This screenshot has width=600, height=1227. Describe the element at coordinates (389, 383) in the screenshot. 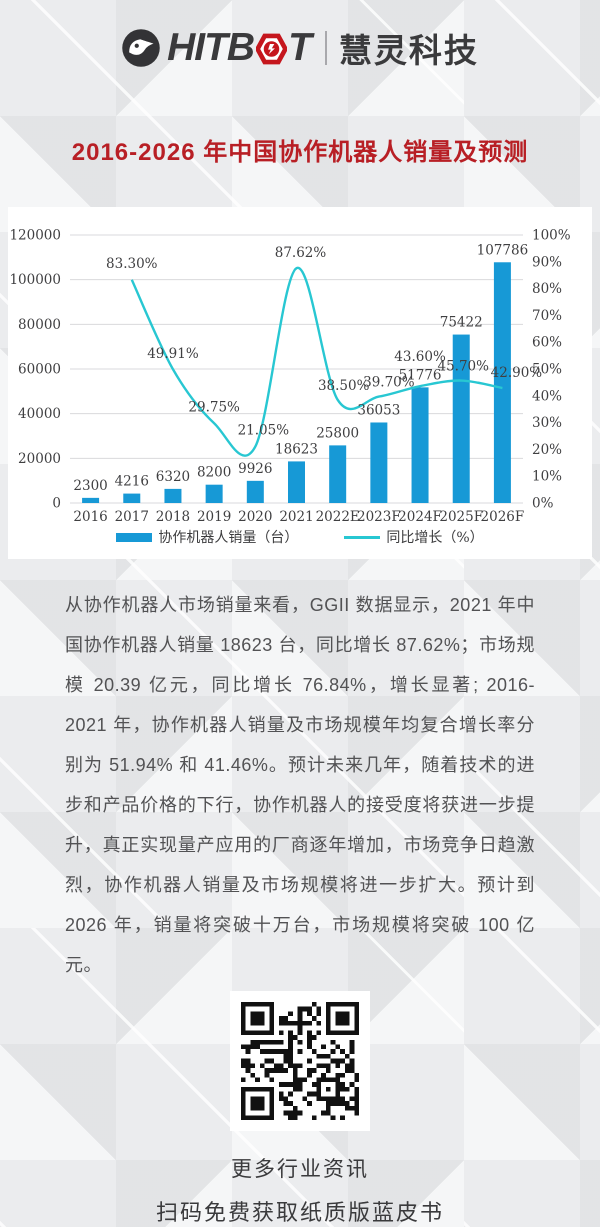

I see `svg-text: 39.70%` at that location.